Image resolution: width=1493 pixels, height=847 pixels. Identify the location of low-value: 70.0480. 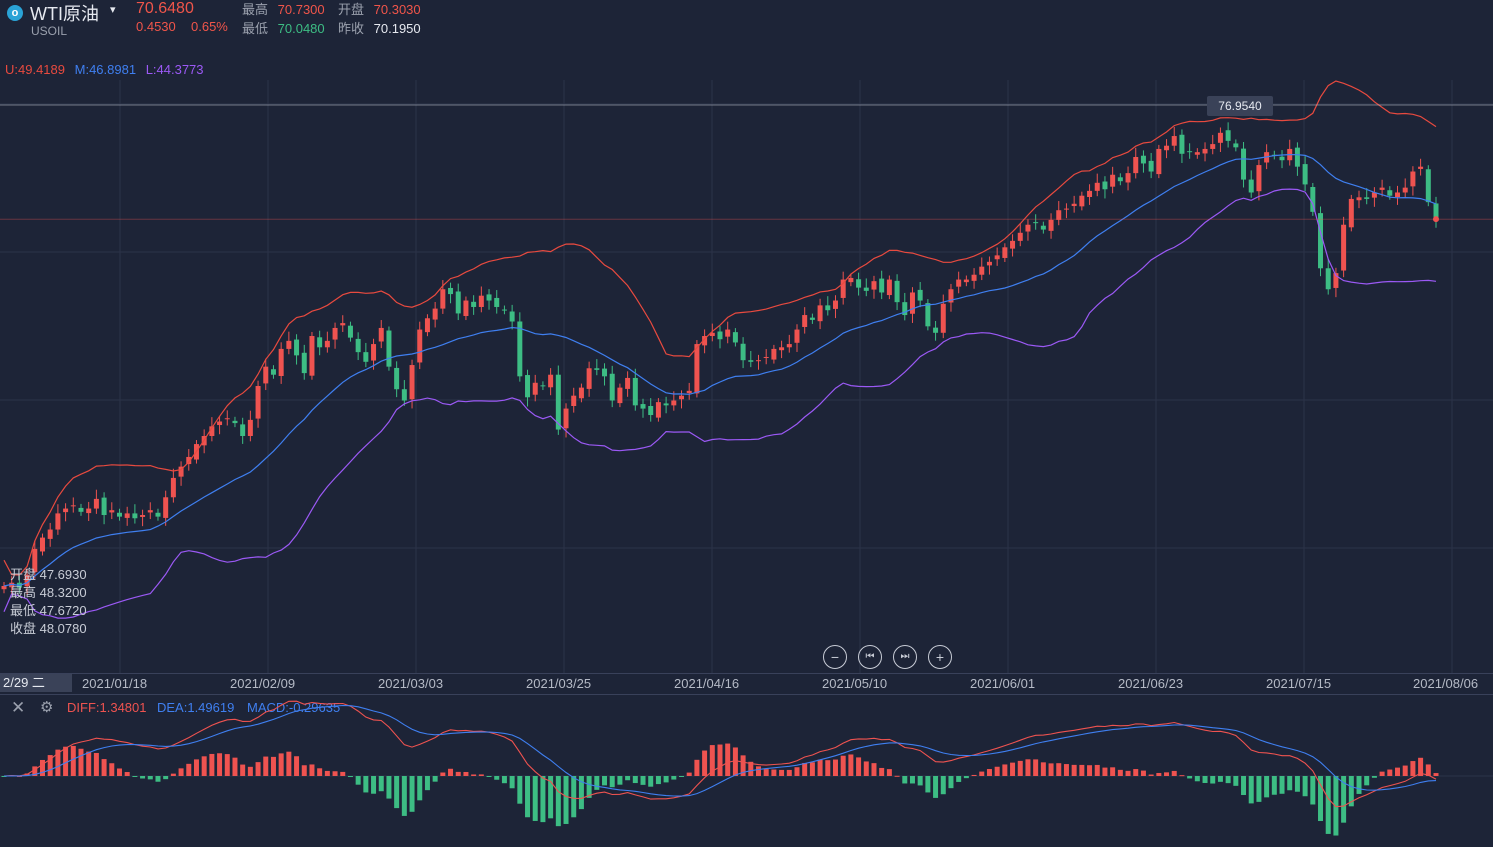
(301, 28).